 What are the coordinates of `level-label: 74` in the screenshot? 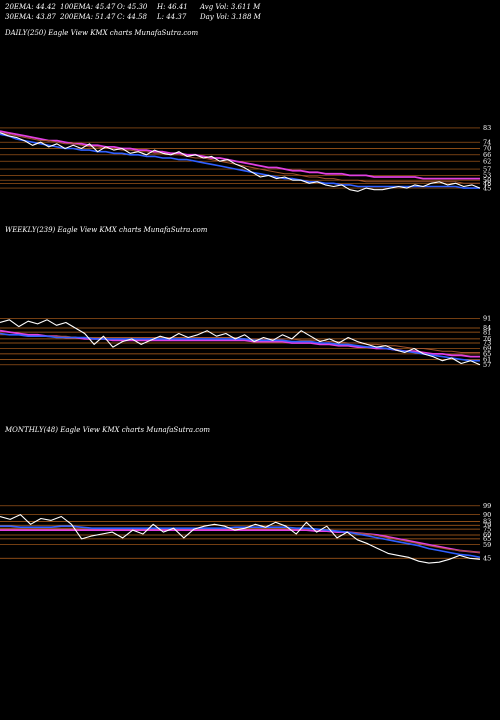 It's located at (487, 142).